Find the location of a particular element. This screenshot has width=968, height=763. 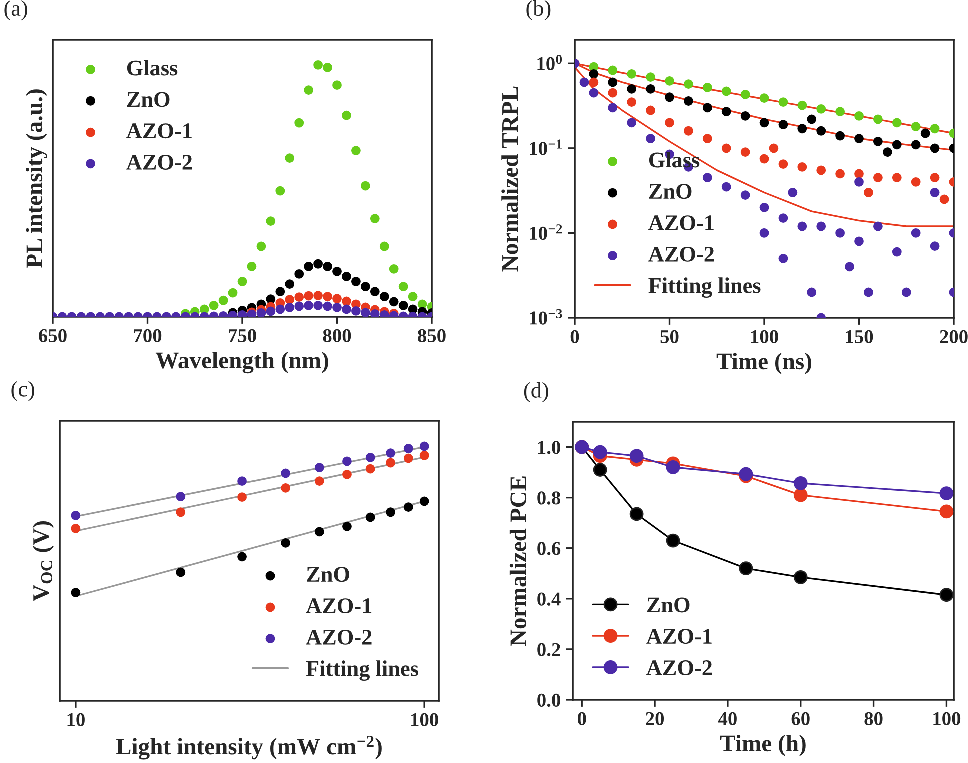

y-tick-label: 1.0 is located at coordinates (549, 447).